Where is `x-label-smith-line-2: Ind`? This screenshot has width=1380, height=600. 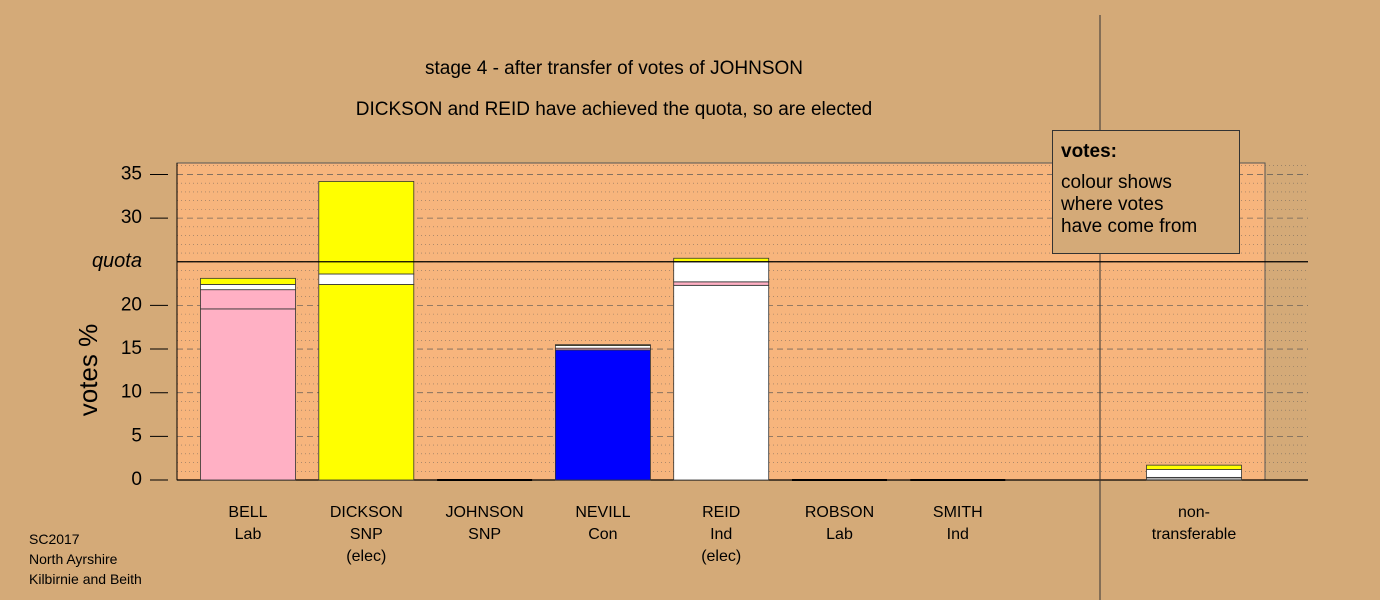
x-label-smith-line-2: Ind is located at coordinates (958, 534).